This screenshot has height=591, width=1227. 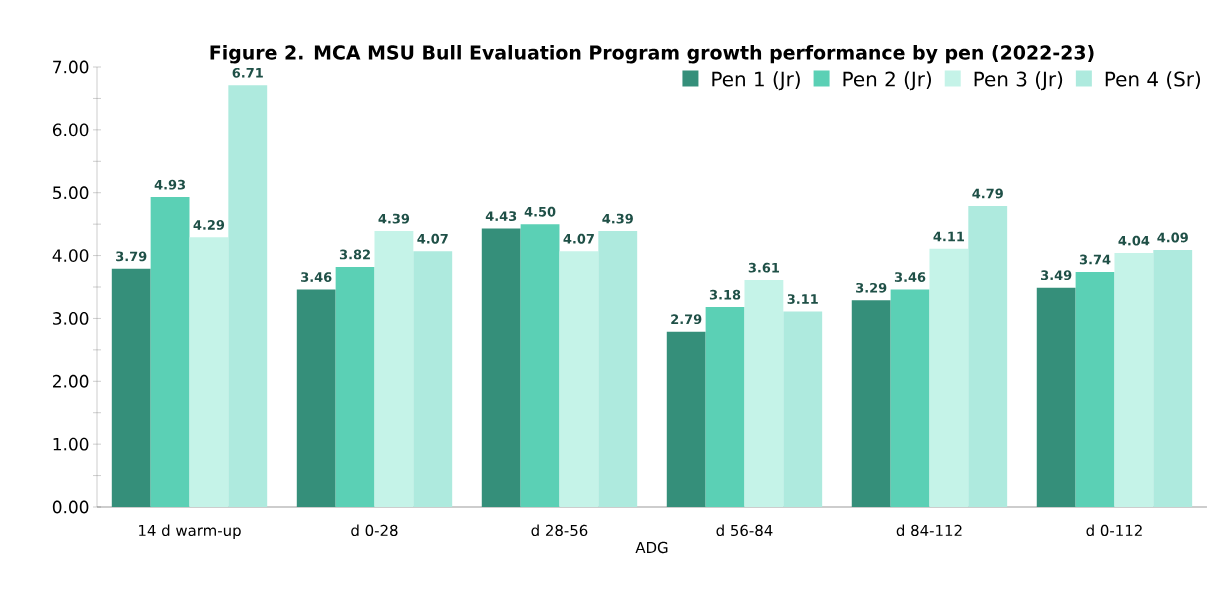 What do you see at coordinates (71, 381) in the screenshot?
I see `y-tick-label: 2.00` at bounding box center [71, 381].